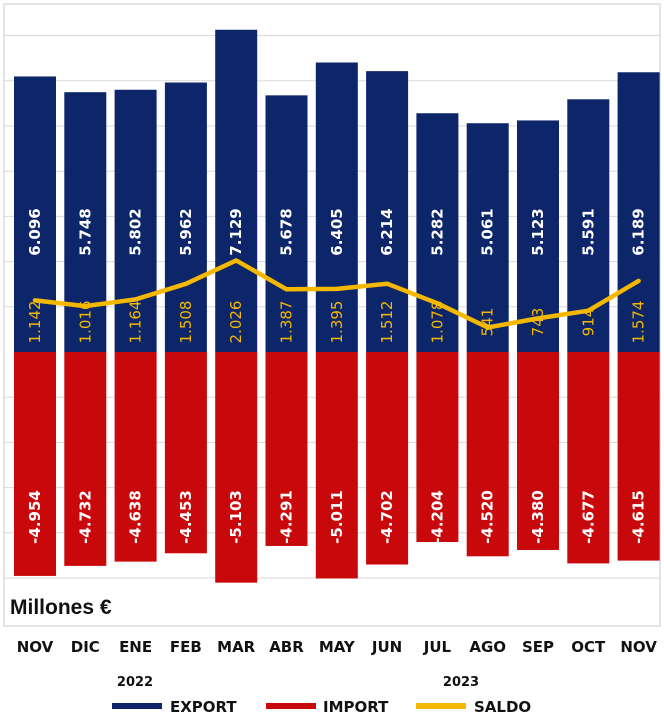 This screenshot has height=718, width=664. What do you see at coordinates (298, 682) in the screenshot?
I see `year-labels: 2022 2023` at bounding box center [298, 682].